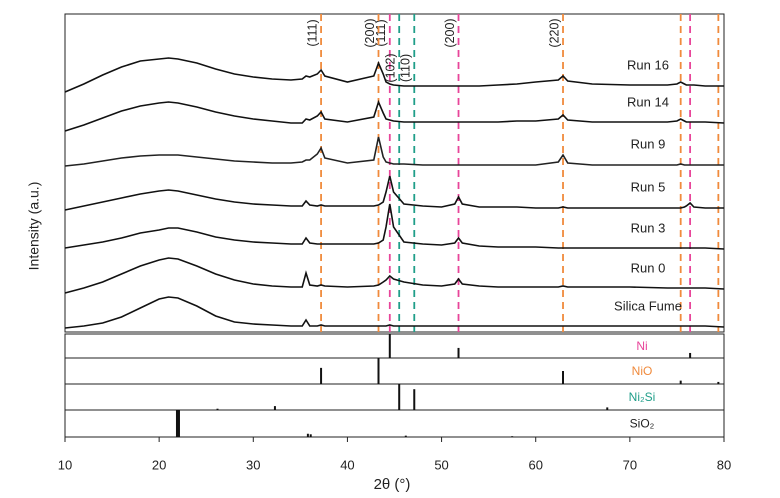 Image resolution: width=780 pixels, height=498 pixels. Describe the element at coordinates (554, 32) in the screenshot. I see `peak-label: (220)` at that location.